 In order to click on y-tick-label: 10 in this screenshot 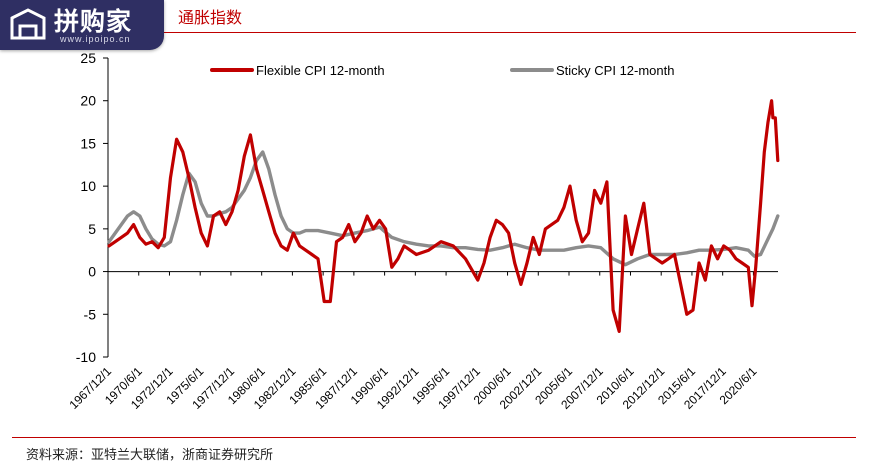, I will do `click(88, 186)`.